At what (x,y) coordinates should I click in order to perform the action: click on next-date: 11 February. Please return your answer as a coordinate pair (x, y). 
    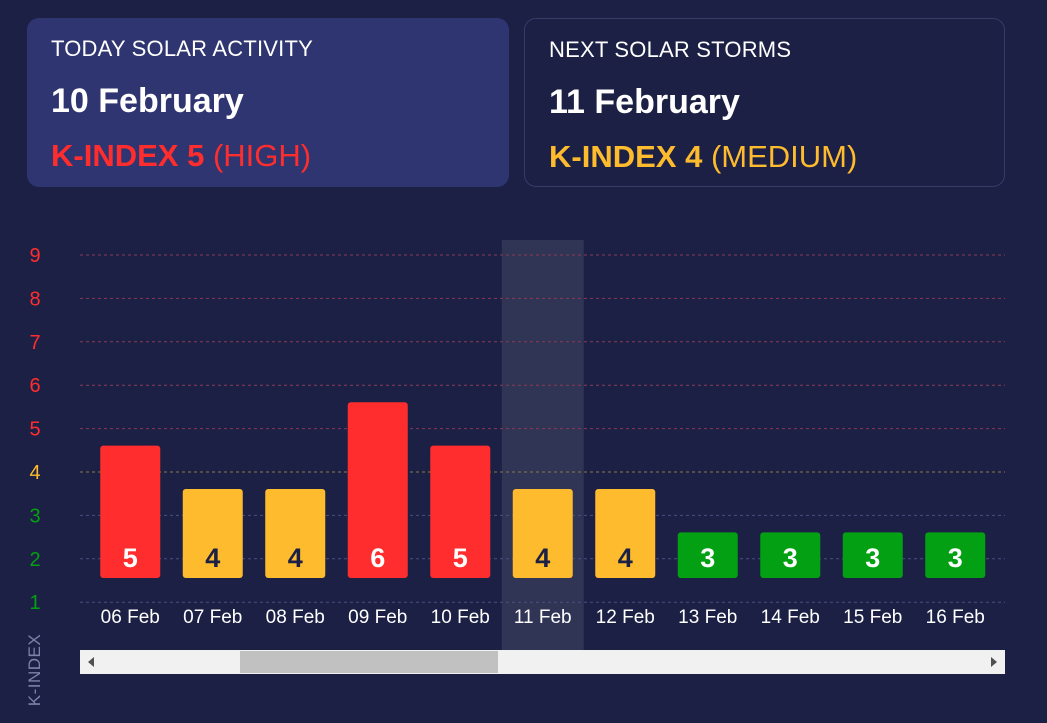
    Looking at the image, I should click on (644, 102).